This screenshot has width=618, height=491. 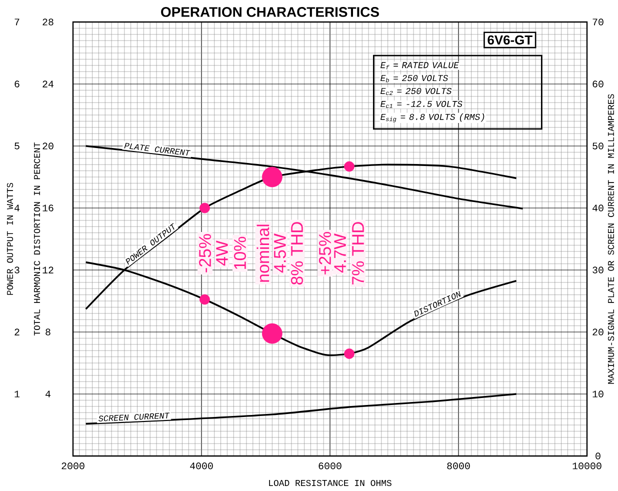 What do you see at coordinates (598, 394) in the screenshot?
I see `y3-tick-label: 10` at bounding box center [598, 394].